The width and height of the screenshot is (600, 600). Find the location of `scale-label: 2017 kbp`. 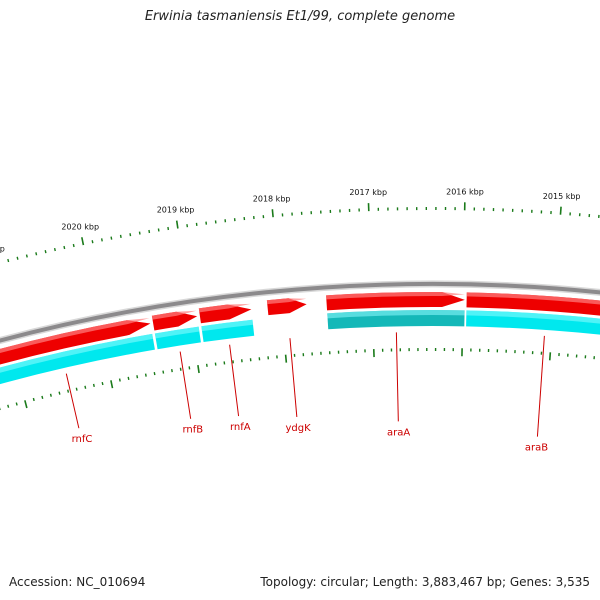

scale-label: 2017 kbp is located at coordinates (368, 192).